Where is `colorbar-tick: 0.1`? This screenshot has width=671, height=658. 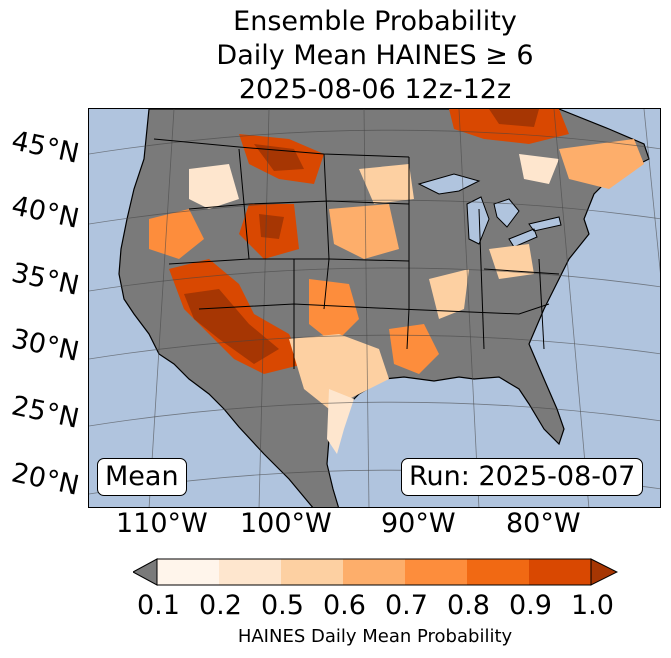
colorbar-tick: 0.1 is located at coordinates (158, 605).